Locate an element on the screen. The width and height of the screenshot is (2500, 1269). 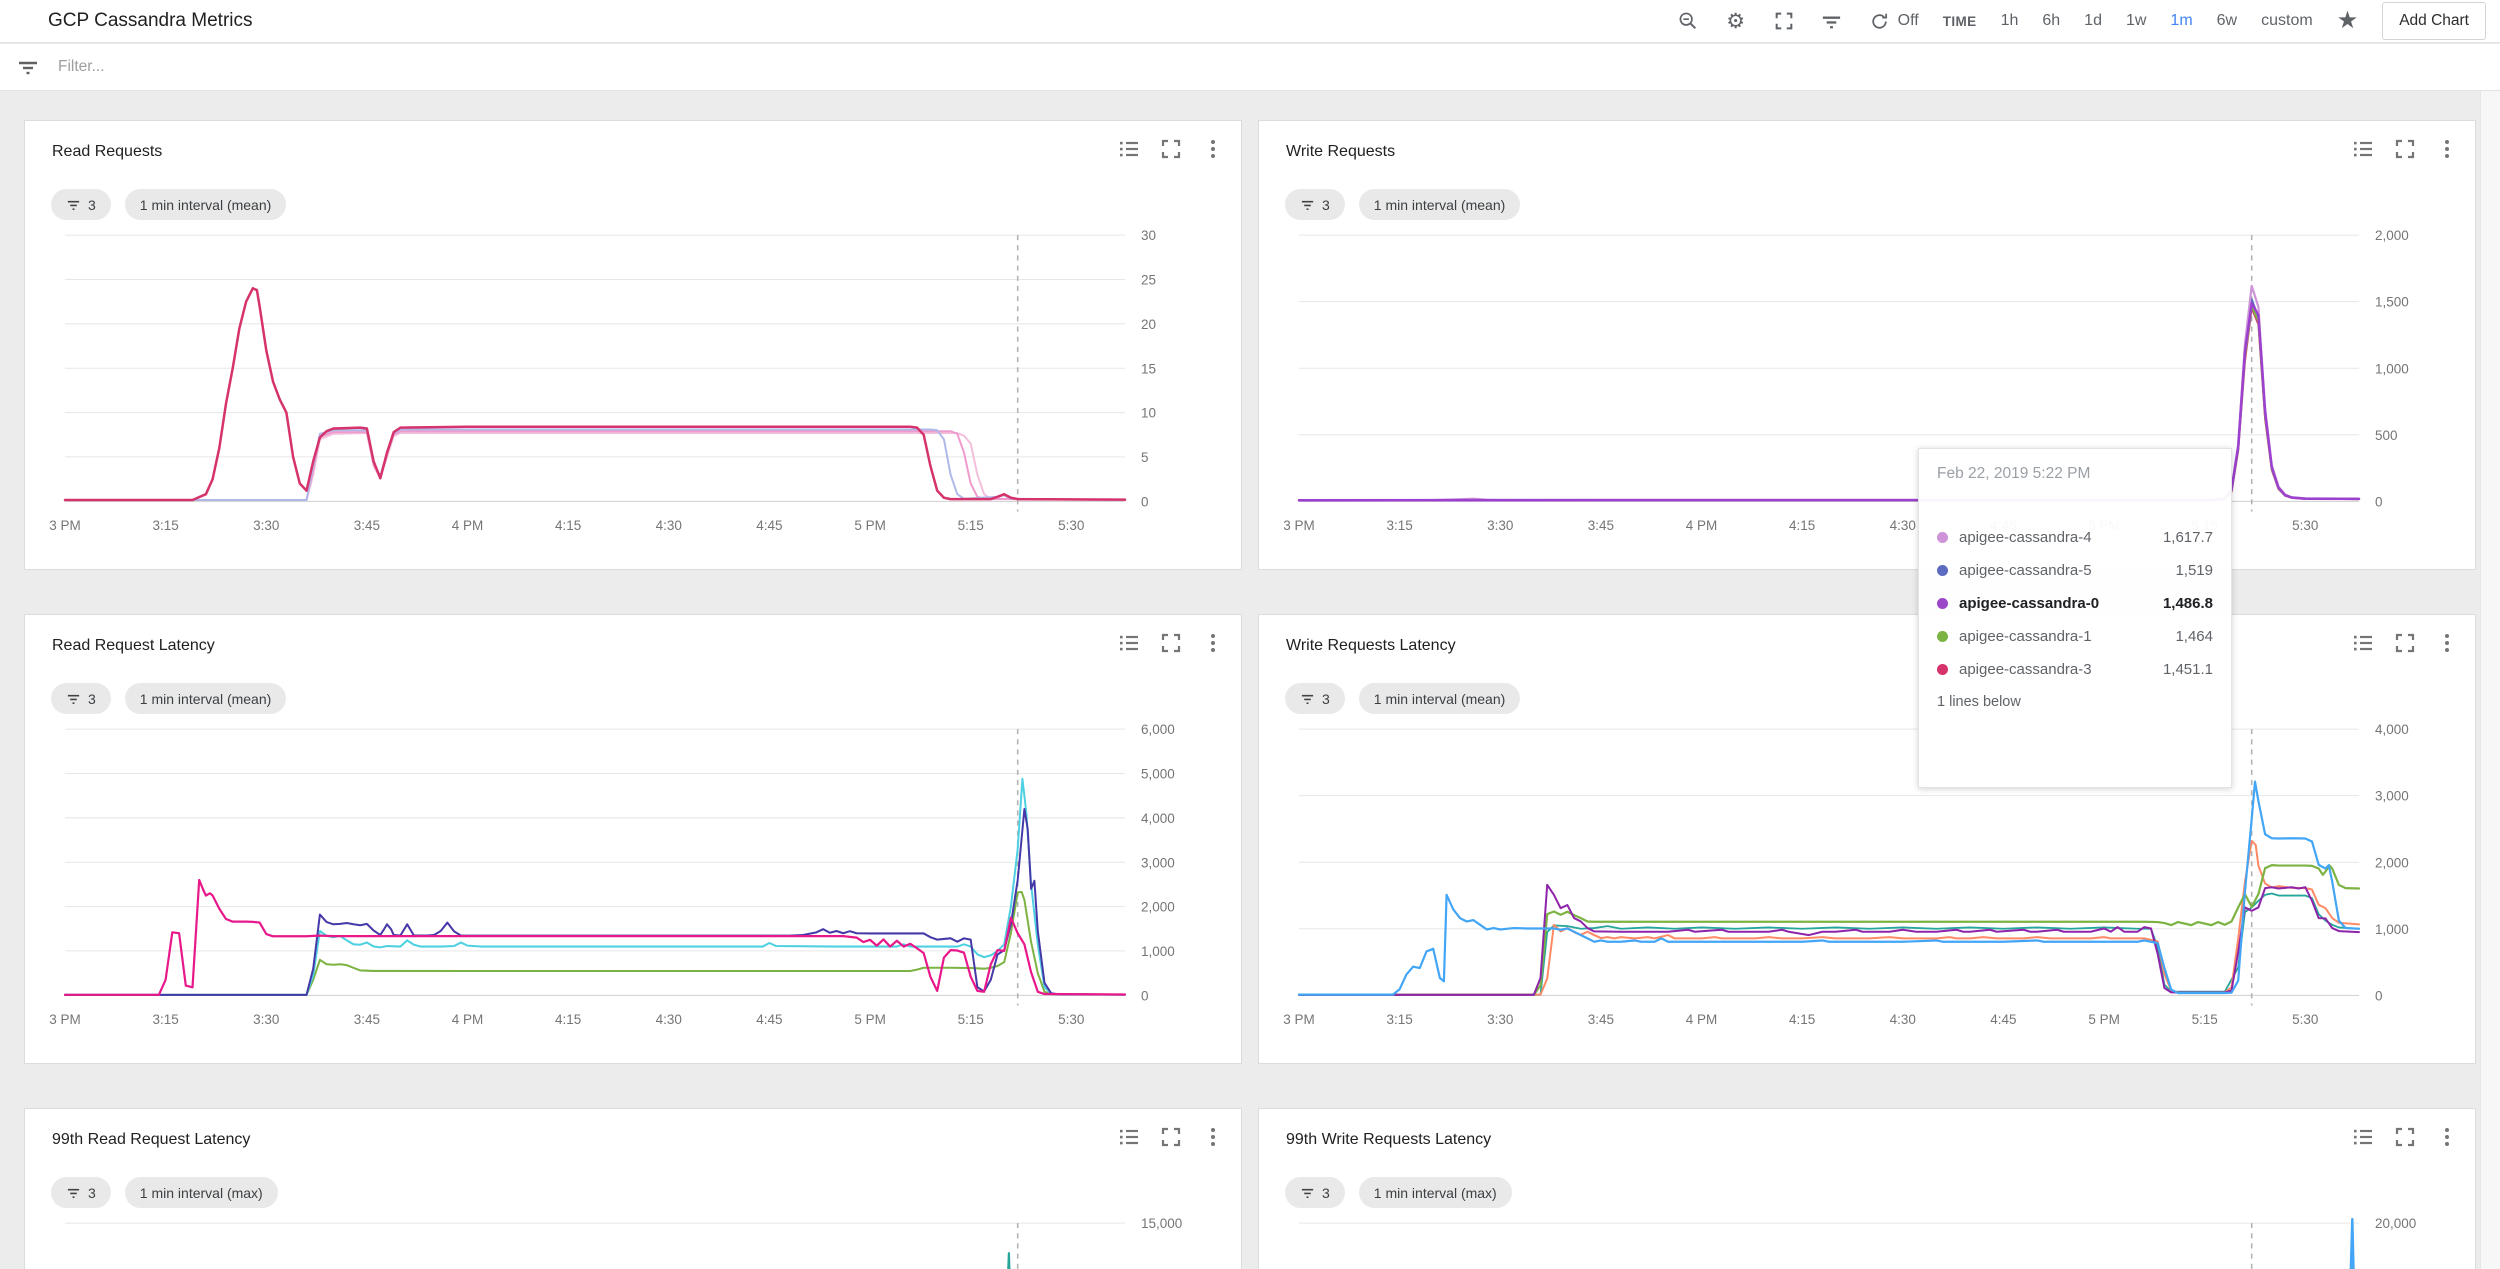
tooltip-footer: 1 lines below is located at coordinates (1979, 702).